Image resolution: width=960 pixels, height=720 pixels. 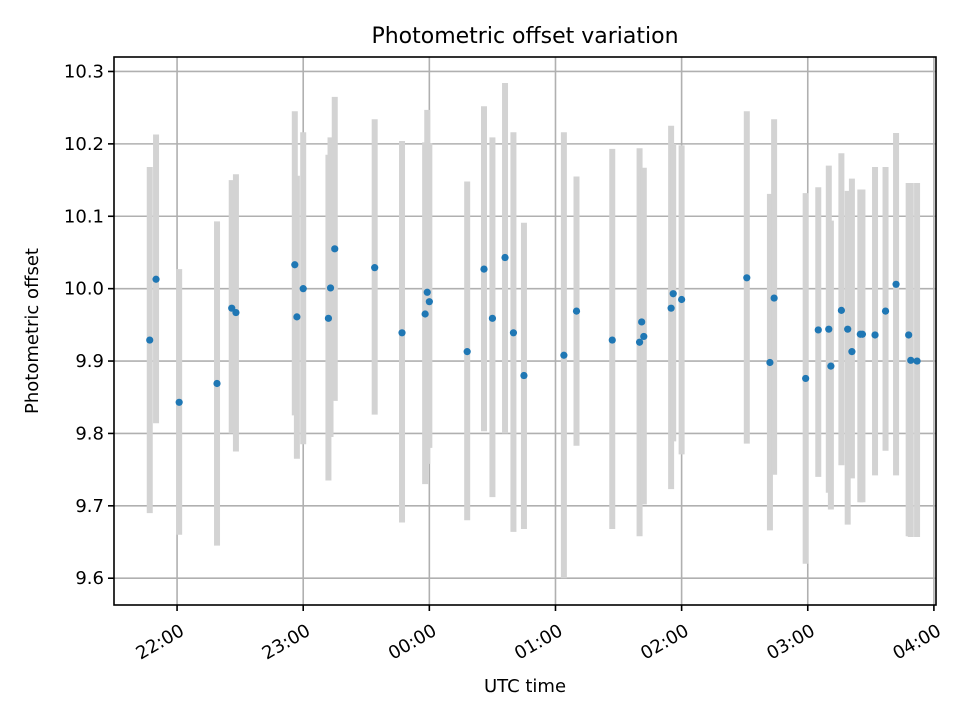 I want to click on y-tick-label: 10.3, so click(x=84, y=71).